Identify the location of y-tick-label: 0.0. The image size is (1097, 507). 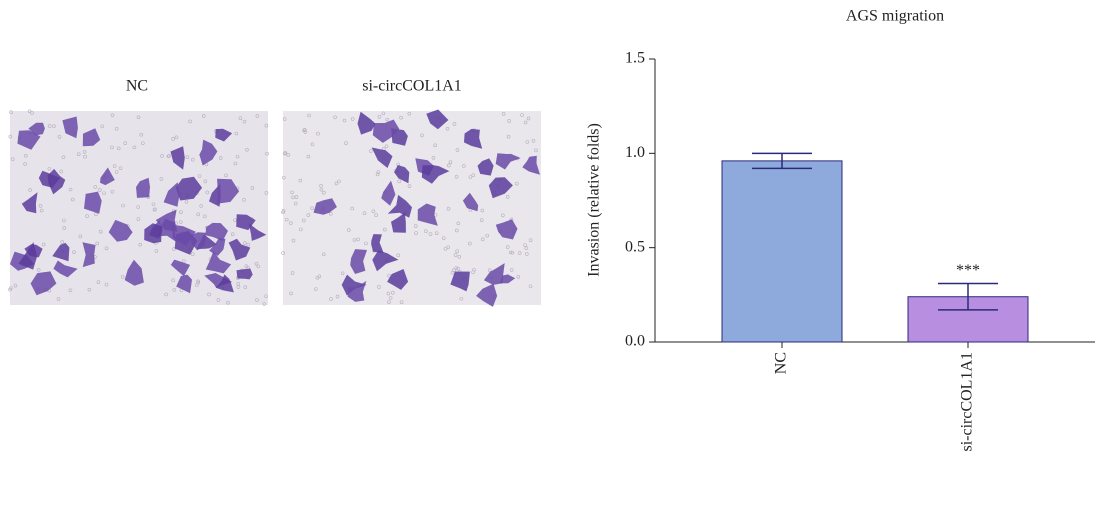
(635, 341).